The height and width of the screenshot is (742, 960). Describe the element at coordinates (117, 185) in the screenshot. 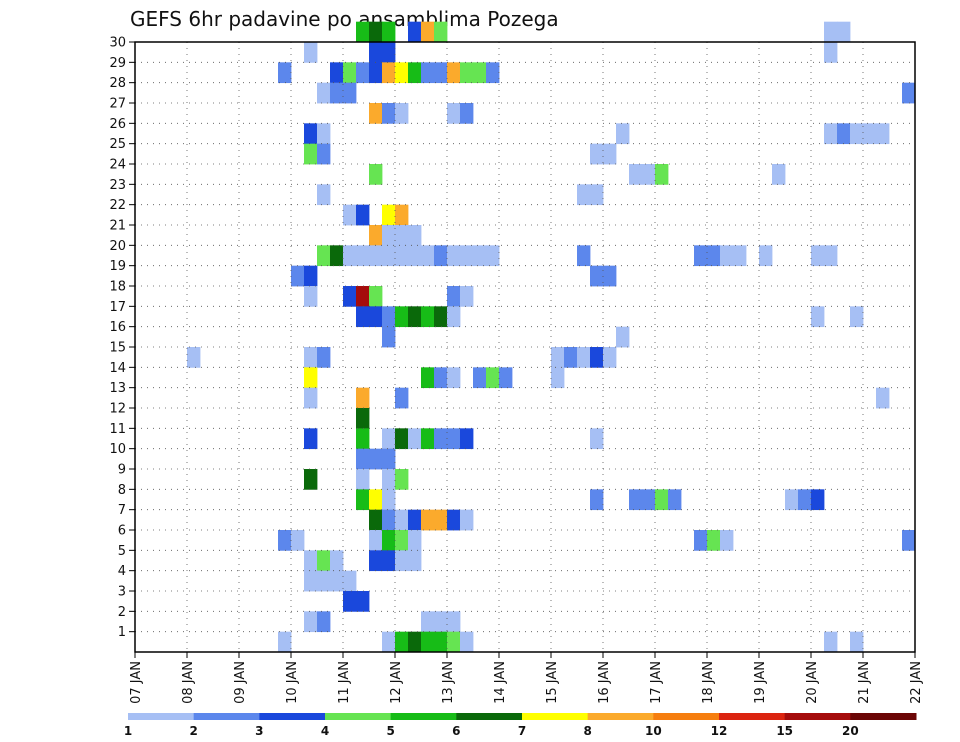

I see `y-tick-label: 23` at that location.